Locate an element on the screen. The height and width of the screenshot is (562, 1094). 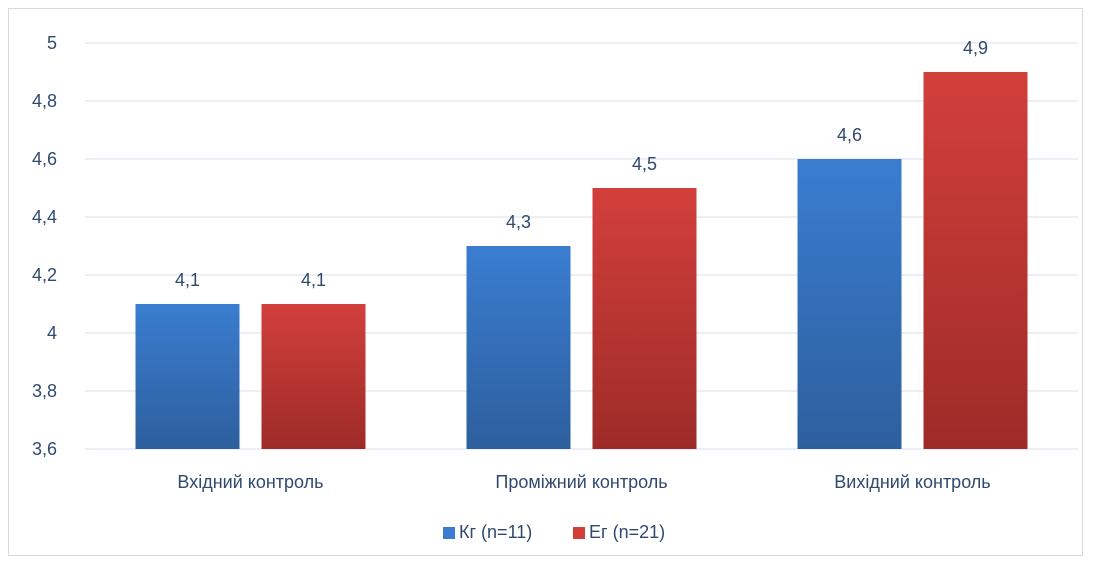
y-tick-label: 3,6 is located at coordinates (44, 449).